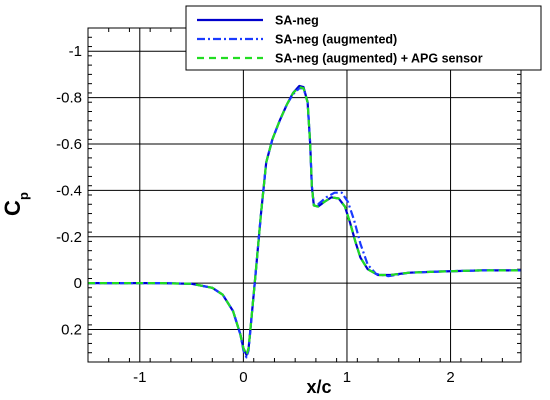 This screenshot has height=400, width=550. Describe the element at coordinates (336, 40) in the screenshot. I see `legend-label-2: SA-neg (augmented)` at that location.